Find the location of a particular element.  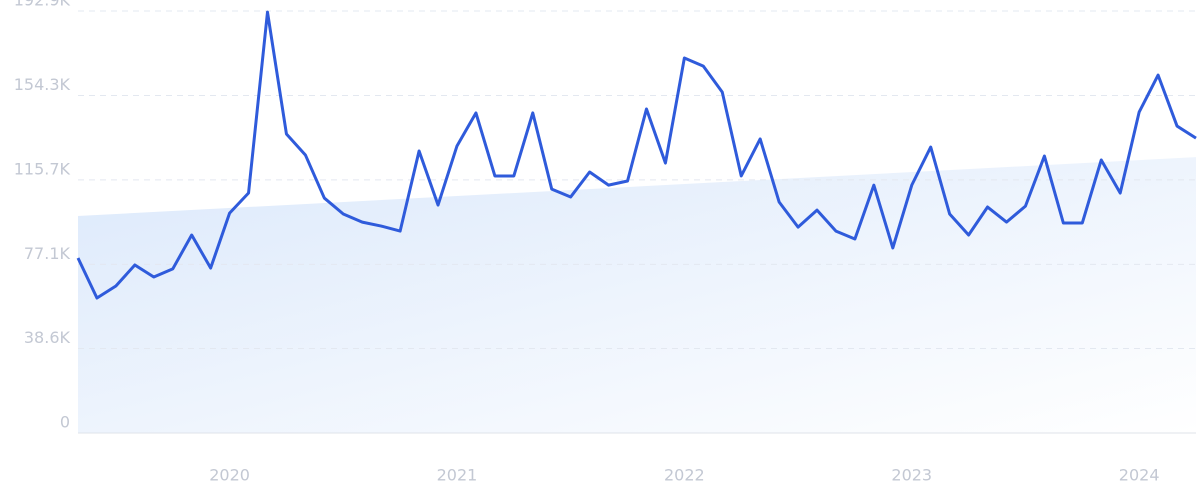

x-tick-label: 2020 is located at coordinates (229, 475).